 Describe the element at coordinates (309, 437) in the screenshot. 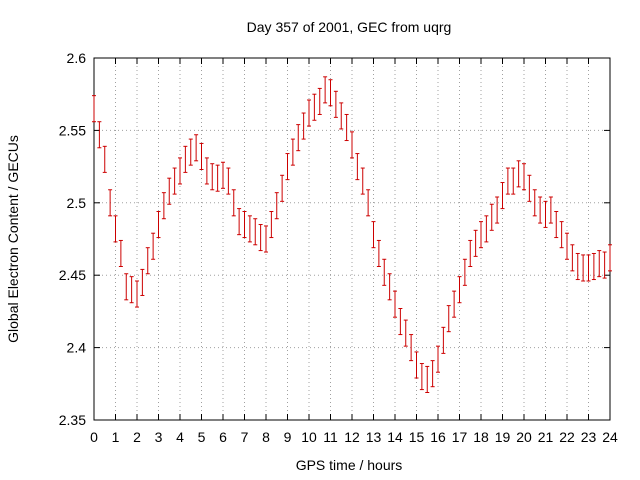

I see `x-tick-label: 10` at that location.